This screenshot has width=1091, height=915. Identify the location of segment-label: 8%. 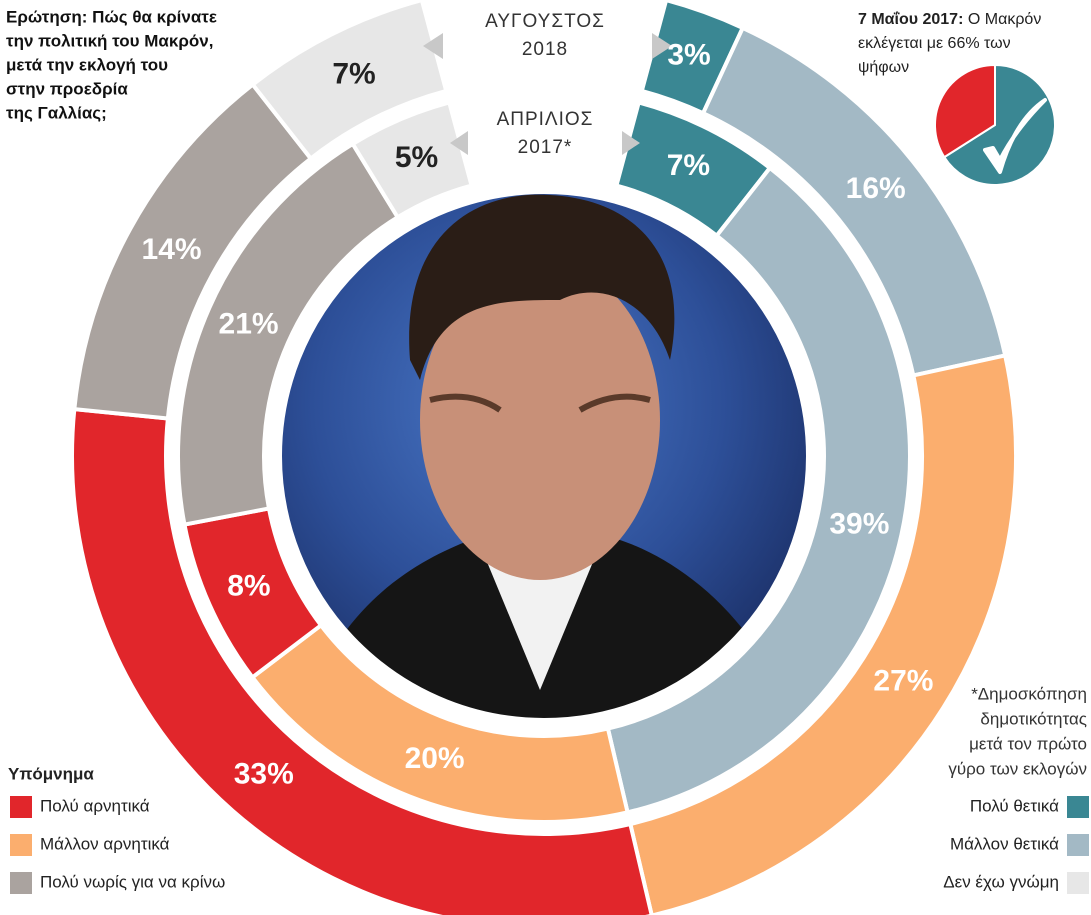
(248, 585).